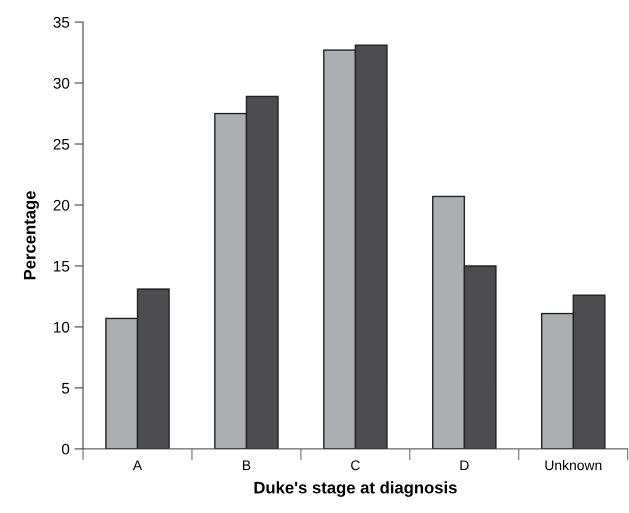  Describe the element at coordinates (62, 266) in the screenshot. I see `y-tick-label: 15` at that location.